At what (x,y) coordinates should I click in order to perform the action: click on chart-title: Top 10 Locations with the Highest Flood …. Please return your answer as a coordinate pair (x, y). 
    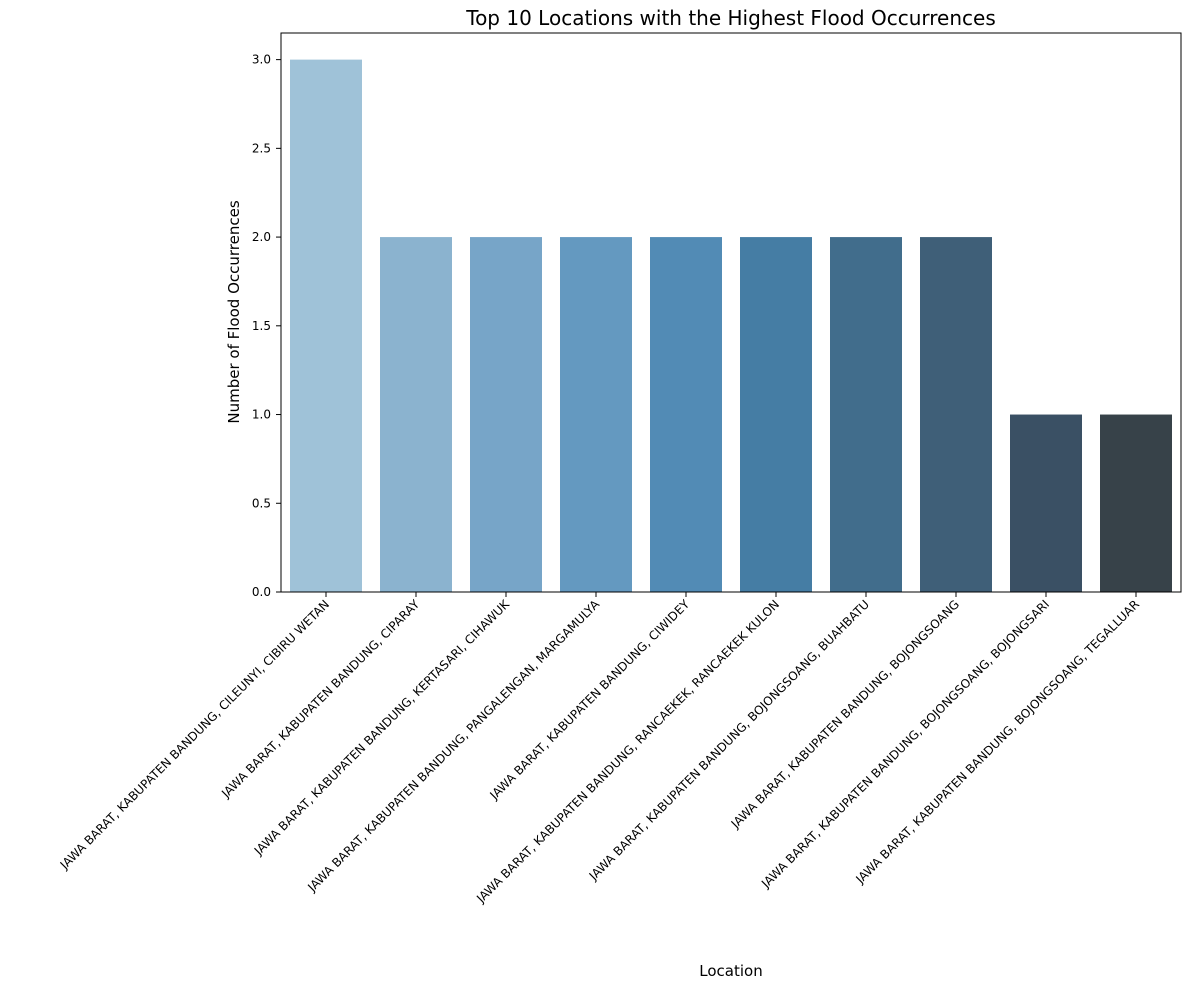
    Looking at the image, I should click on (730, 18).